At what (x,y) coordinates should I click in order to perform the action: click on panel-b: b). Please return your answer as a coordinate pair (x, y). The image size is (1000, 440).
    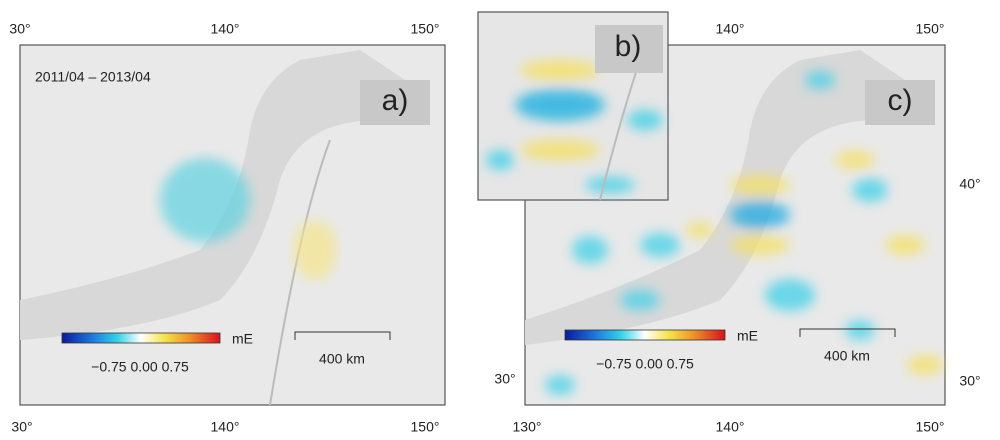
    Looking at the image, I should click on (573, 106).